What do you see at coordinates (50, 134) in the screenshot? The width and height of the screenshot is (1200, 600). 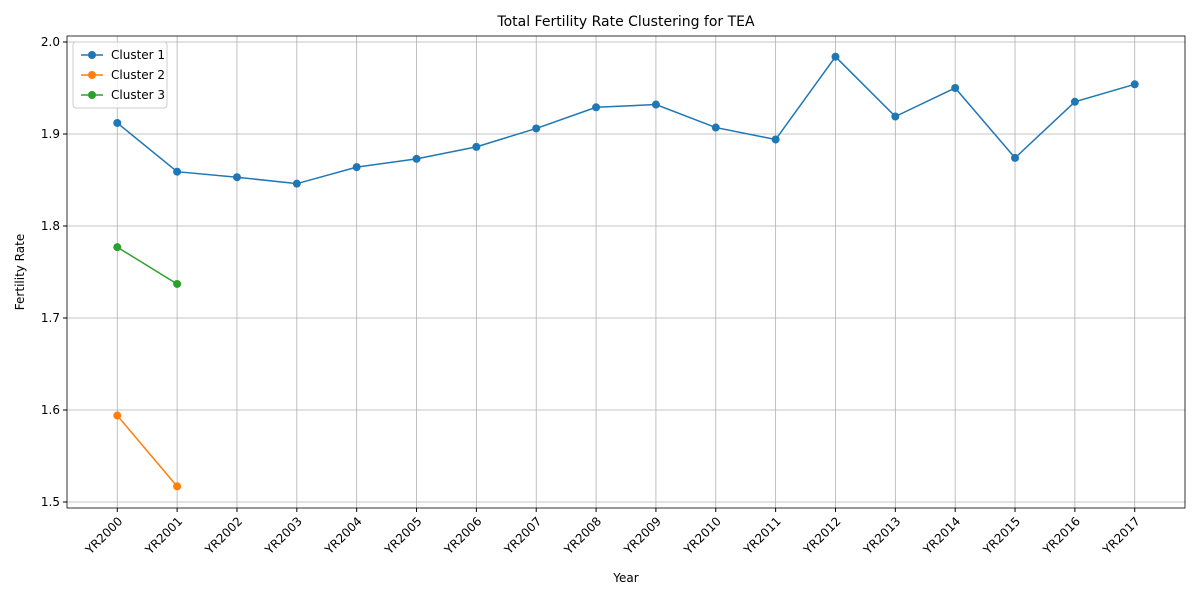 I see `y-tick-label: 1.9` at bounding box center [50, 134].